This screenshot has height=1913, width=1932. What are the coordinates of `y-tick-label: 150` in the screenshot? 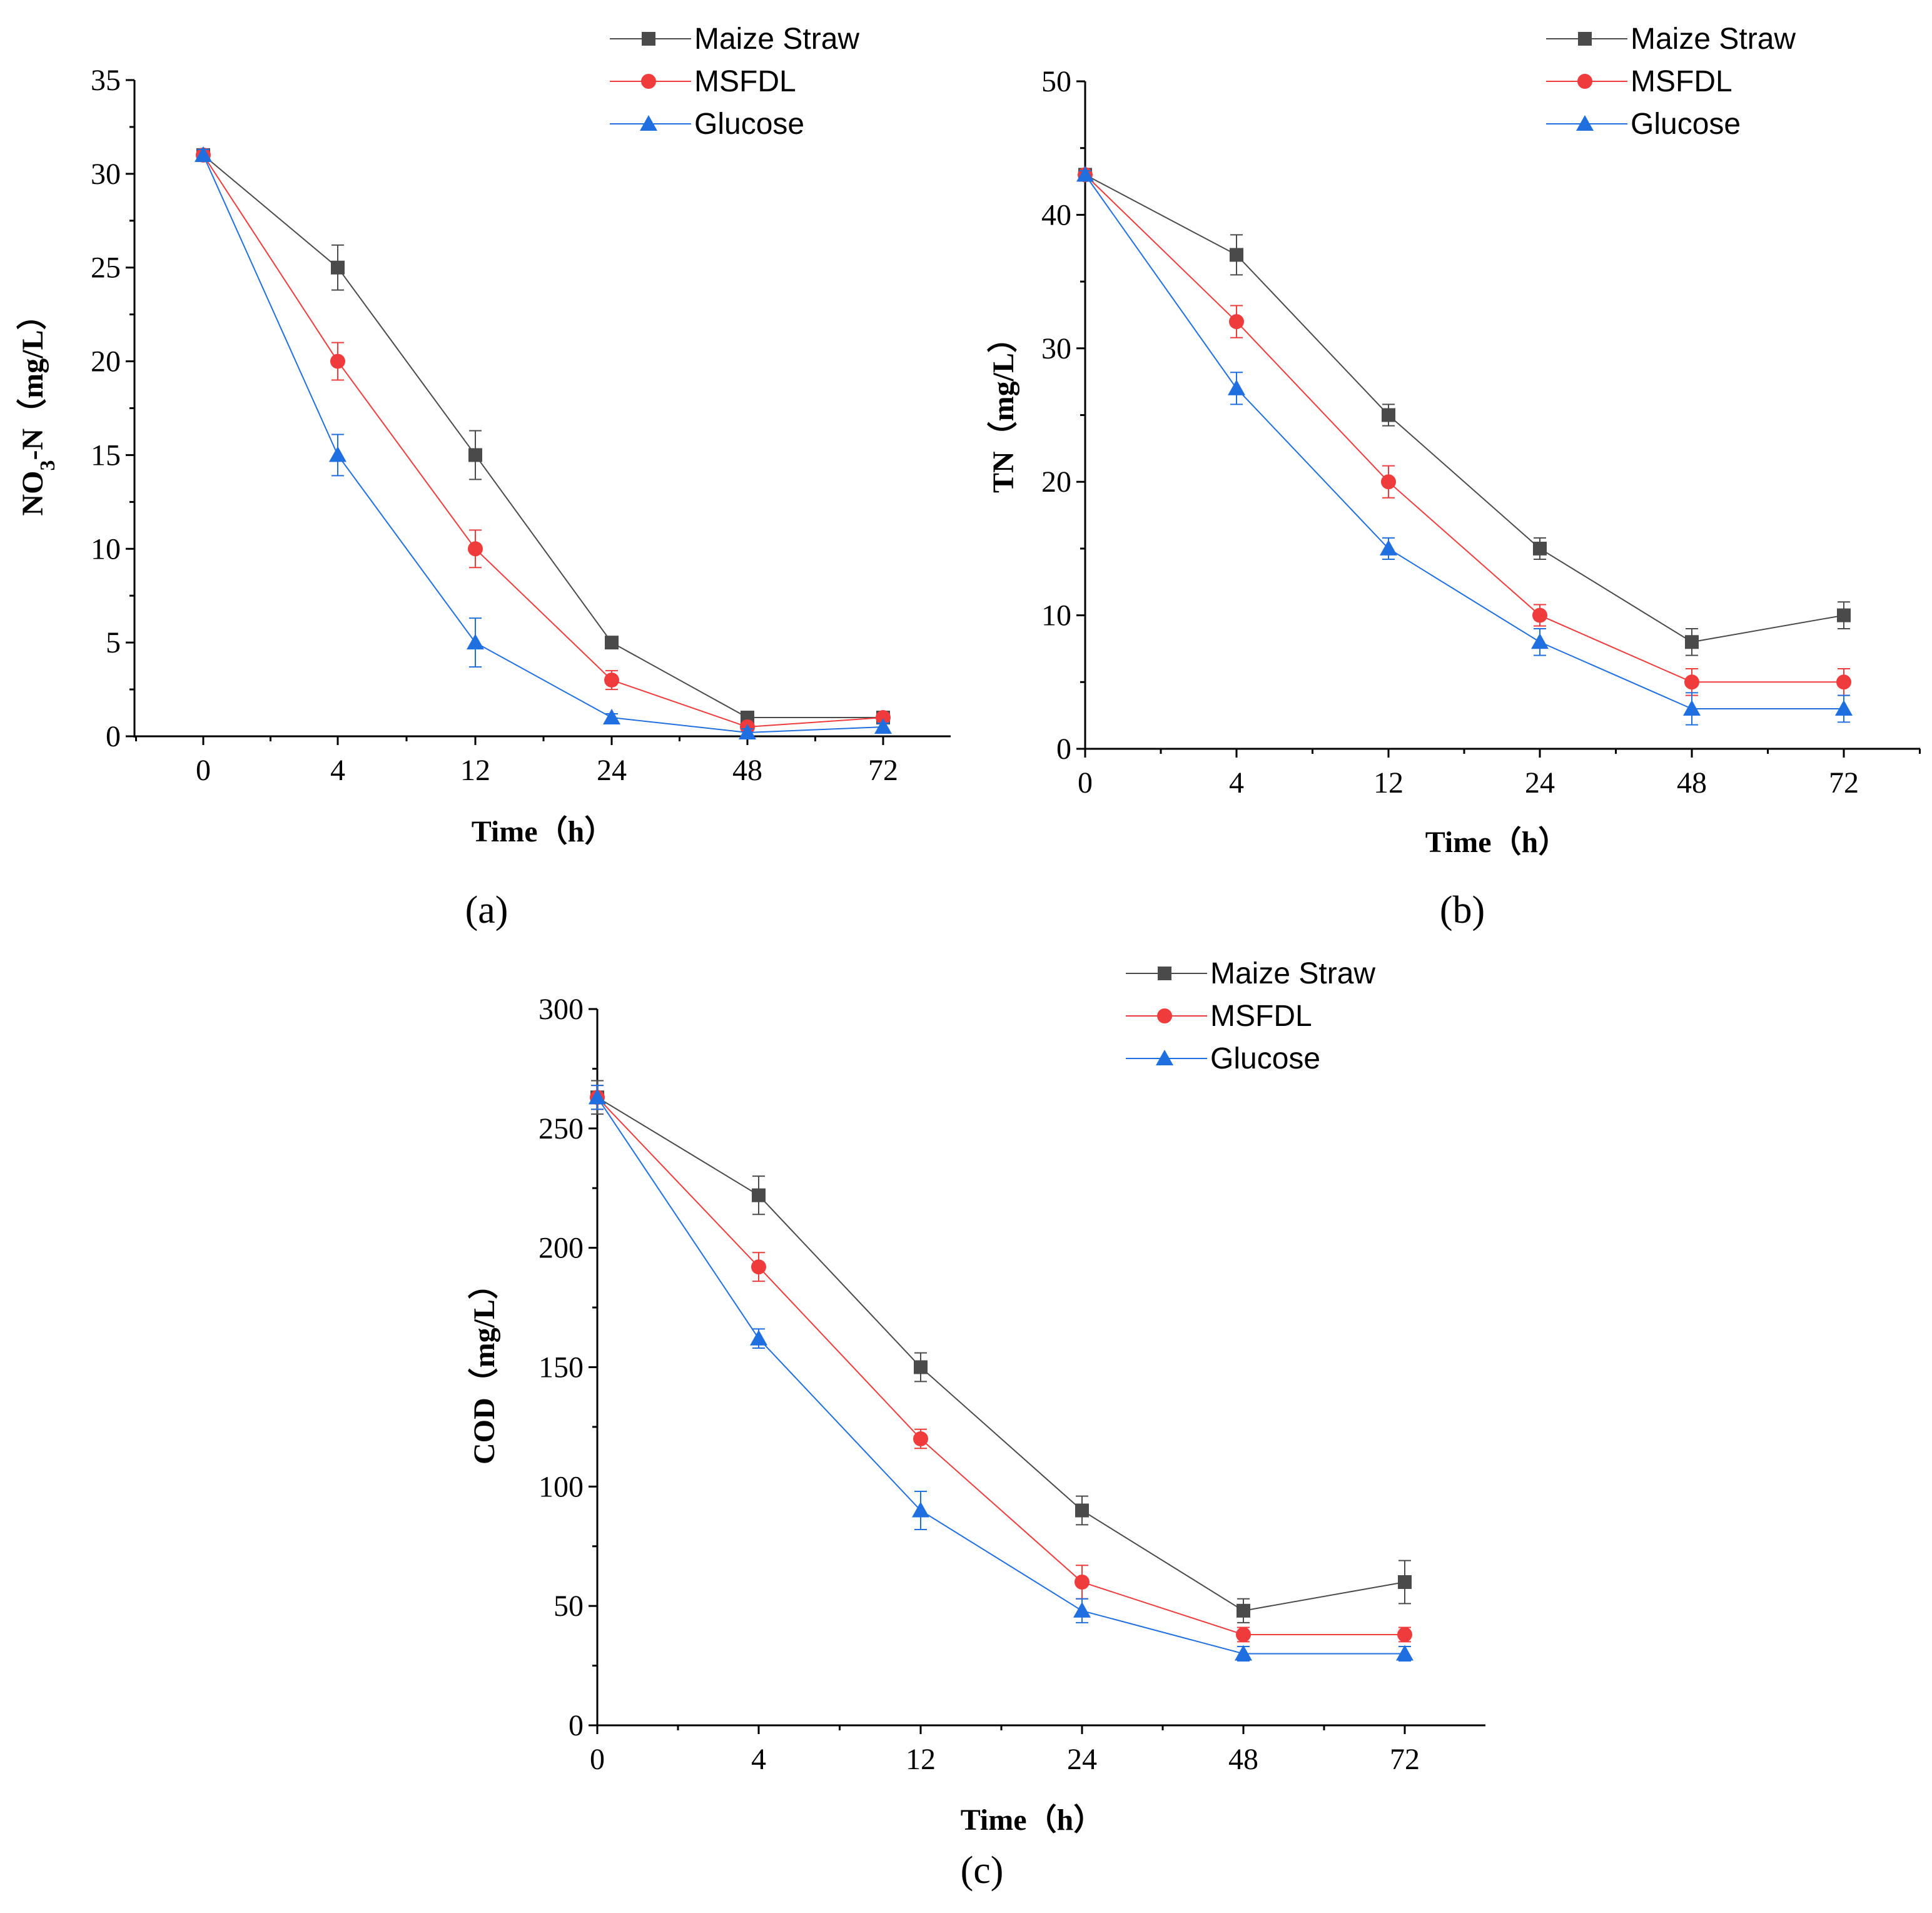 It's located at (561, 1367).